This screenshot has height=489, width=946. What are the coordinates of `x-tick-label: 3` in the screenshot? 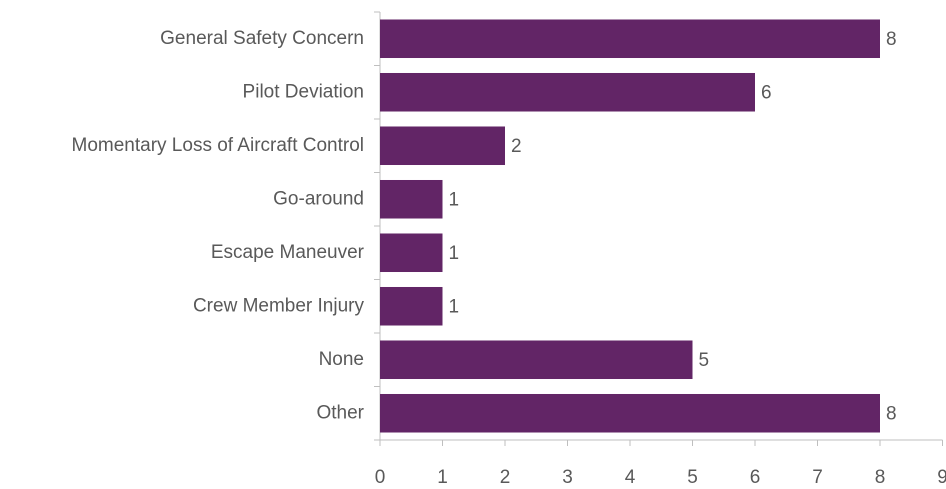 It's located at (567, 477).